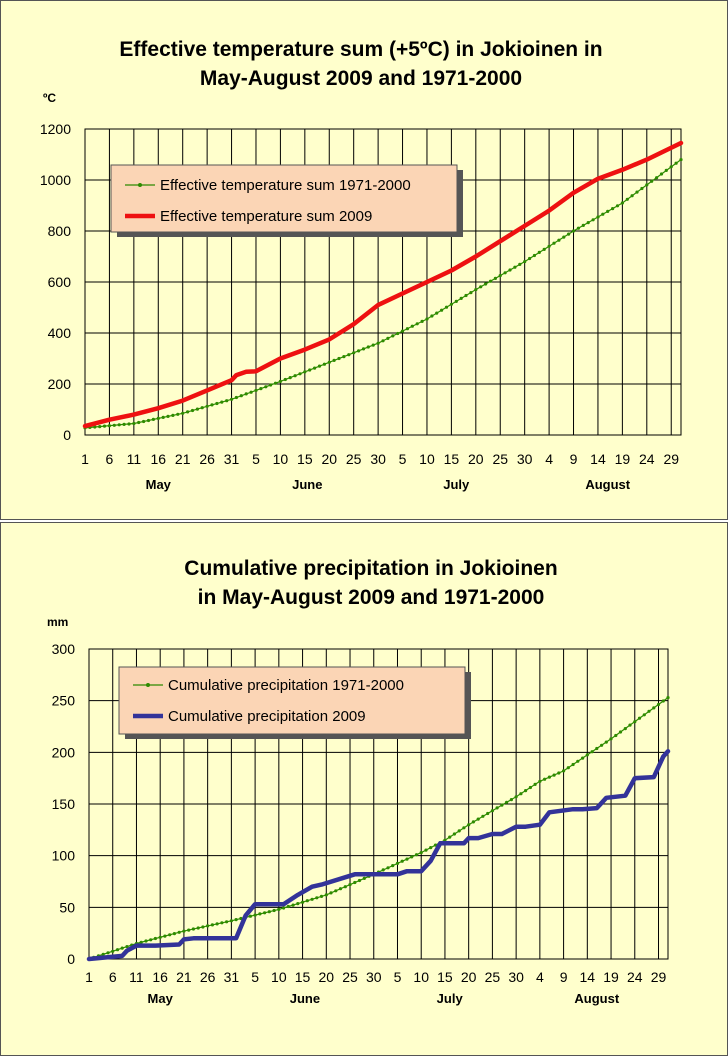  Describe the element at coordinates (476, 459) in the screenshot. I see `x-tick-label: 20` at that location.